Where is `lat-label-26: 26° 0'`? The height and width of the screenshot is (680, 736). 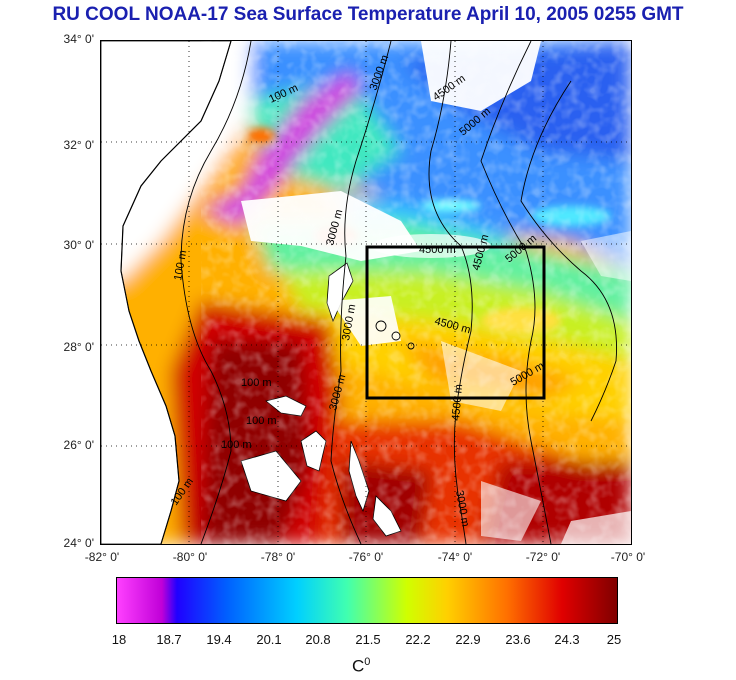 lat-label-26: 26° 0' is located at coordinates (78, 445).